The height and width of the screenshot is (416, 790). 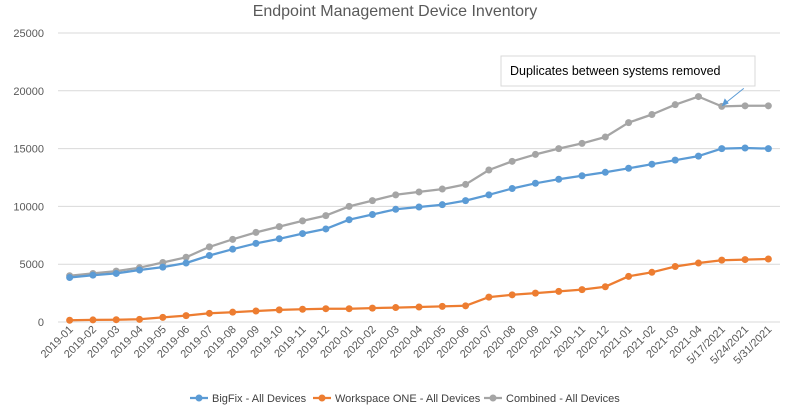 I want to click on annotation-arrowhead, so click(x=725, y=102).